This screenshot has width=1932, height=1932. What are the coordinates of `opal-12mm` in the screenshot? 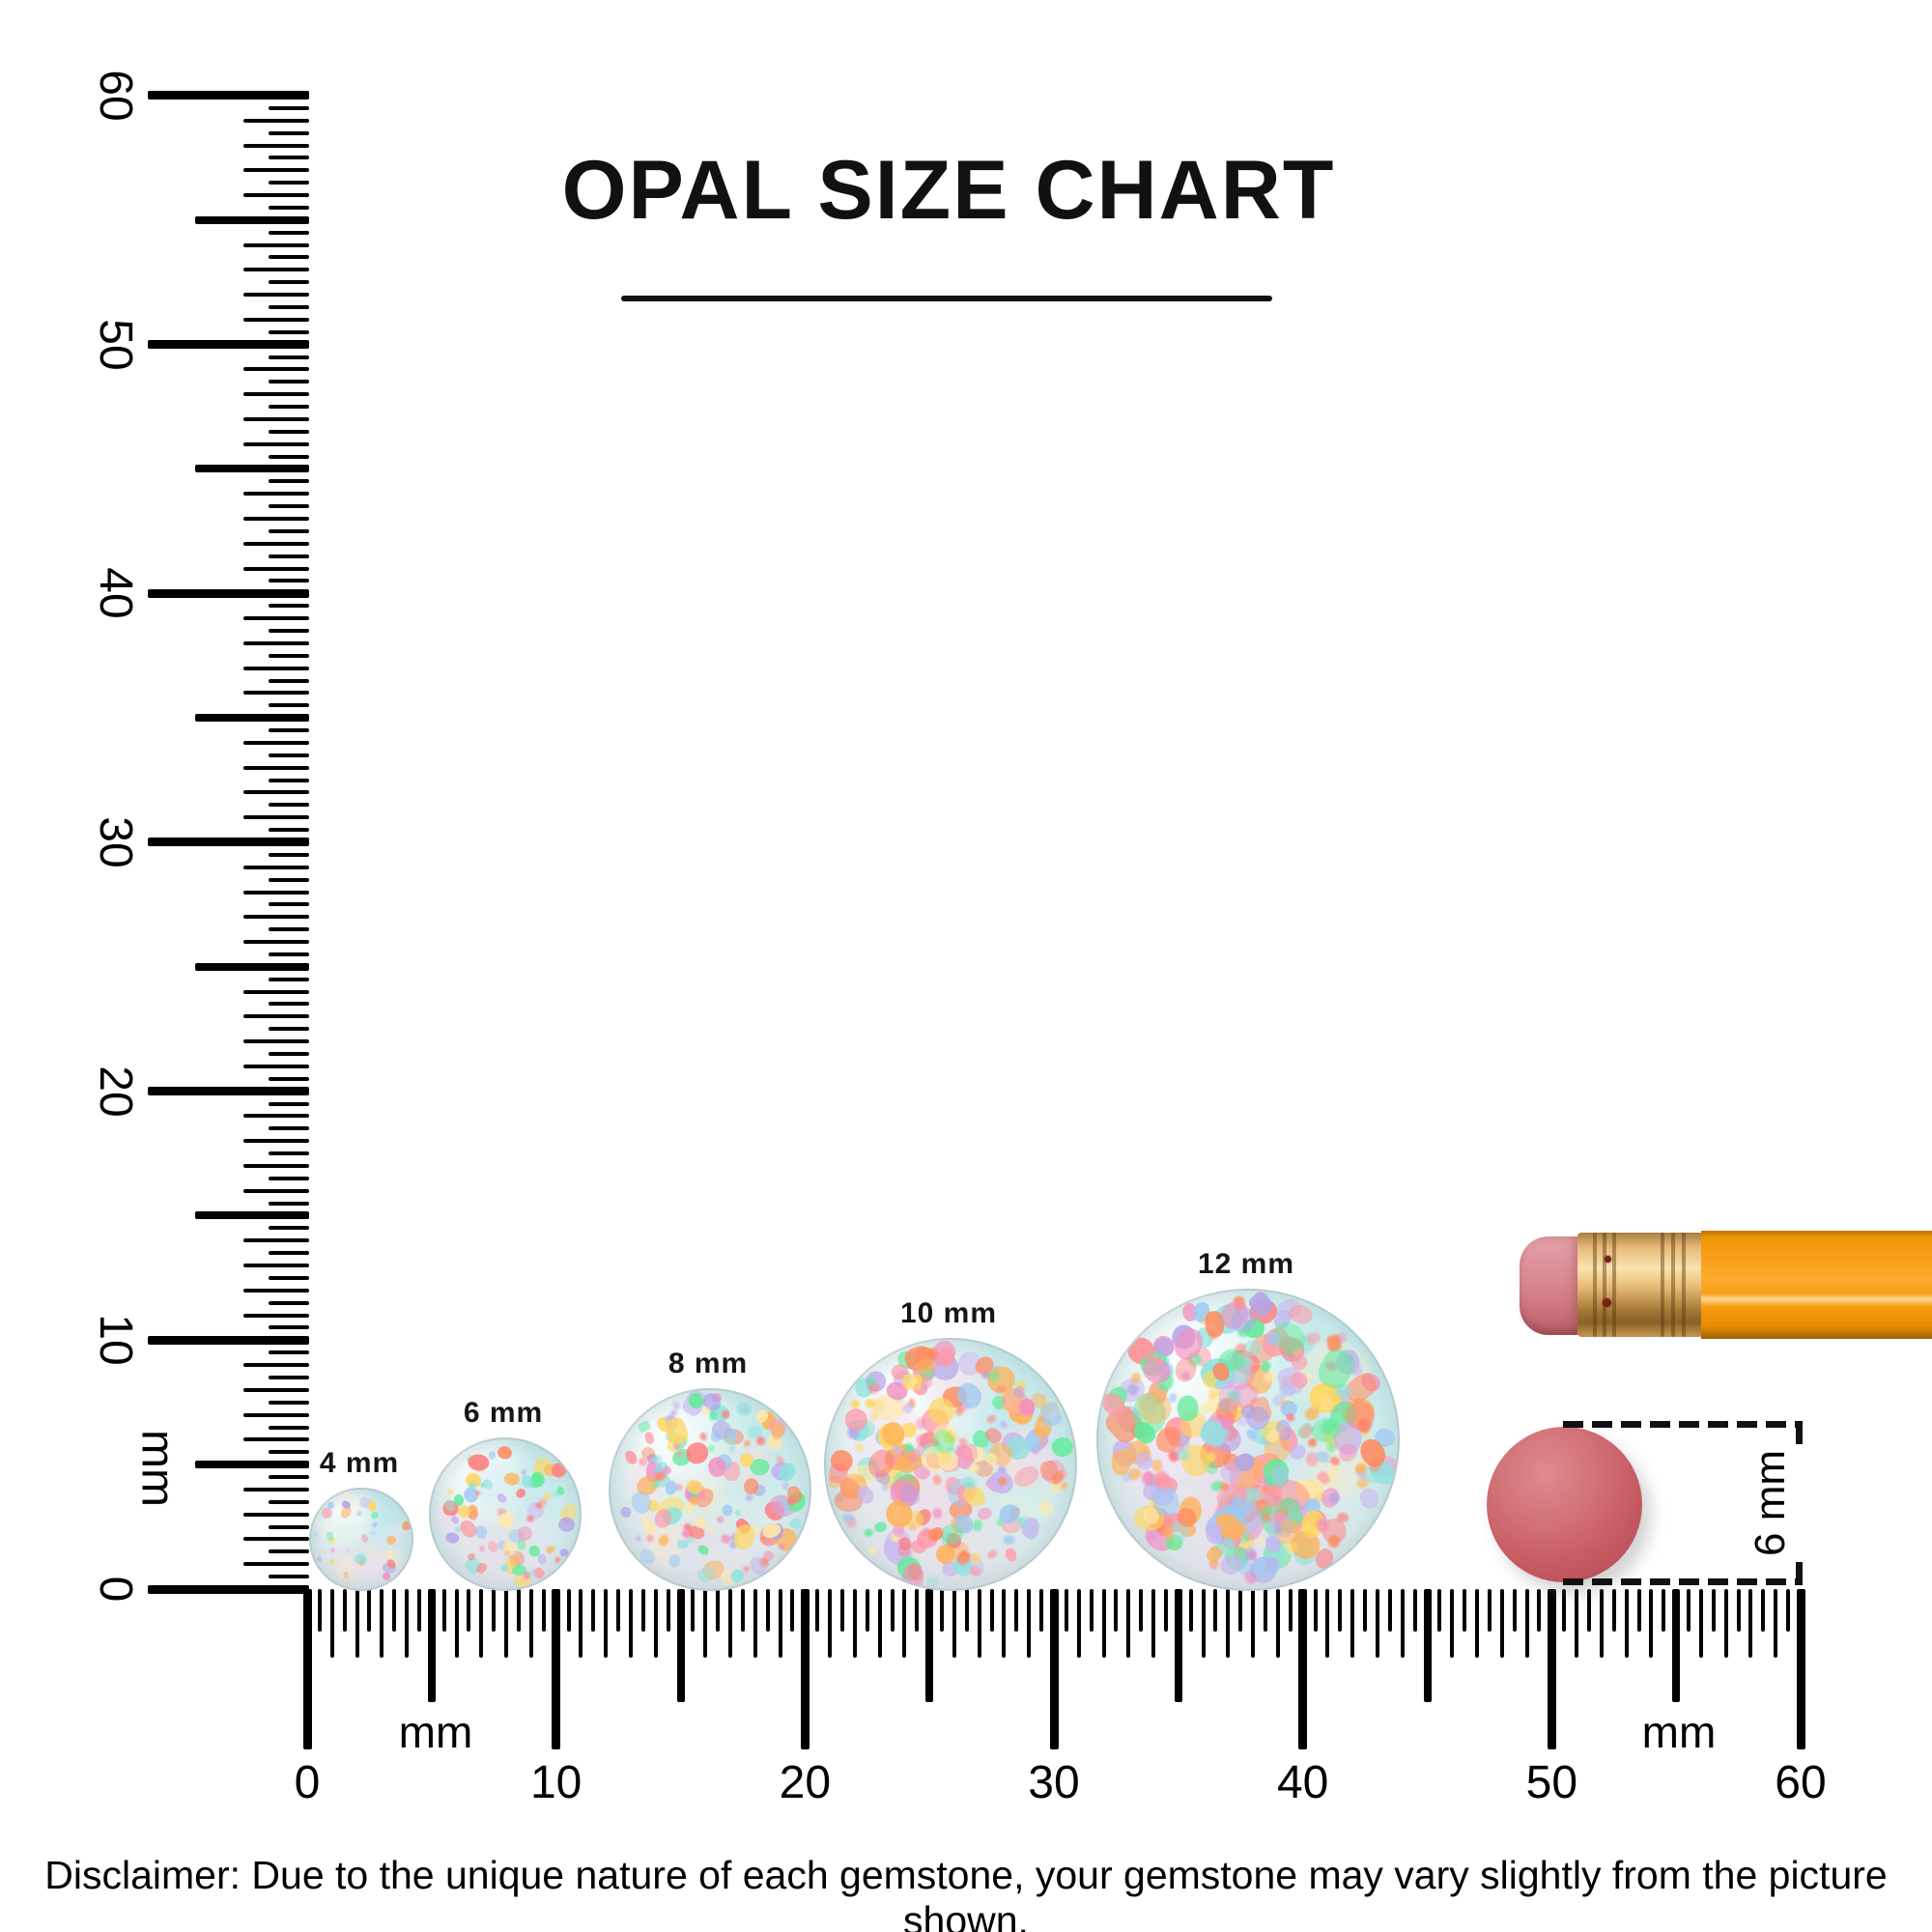 It's located at (1248, 1439).